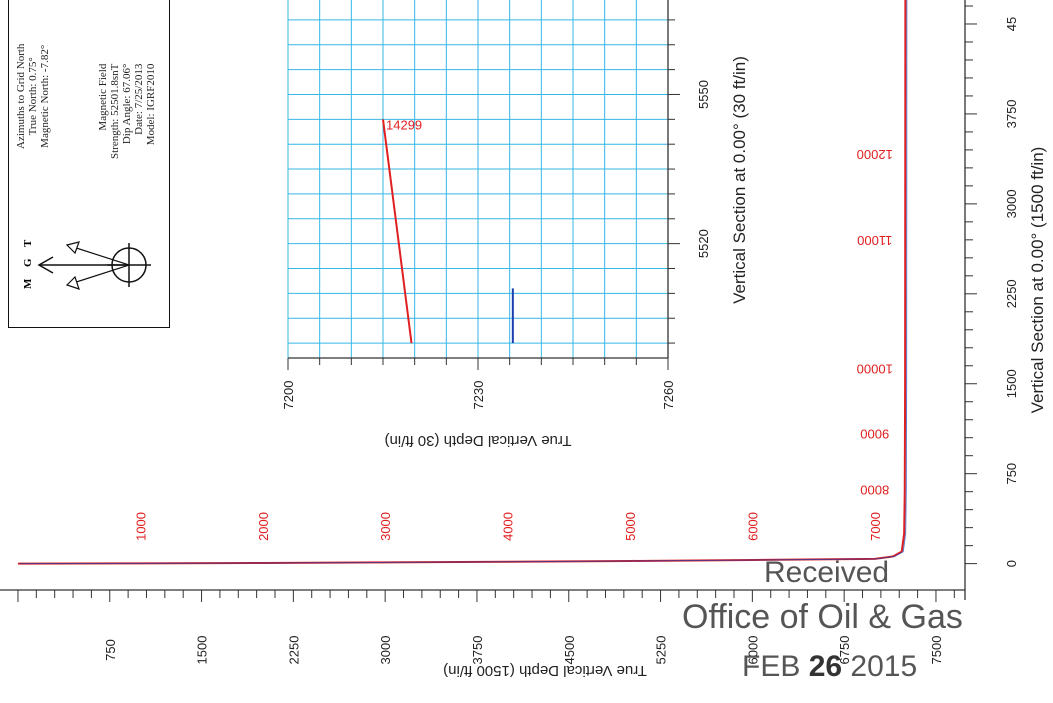  Describe the element at coordinates (844, 650) in the screenshot. I see `tvd-tick-label: 6750` at that location.